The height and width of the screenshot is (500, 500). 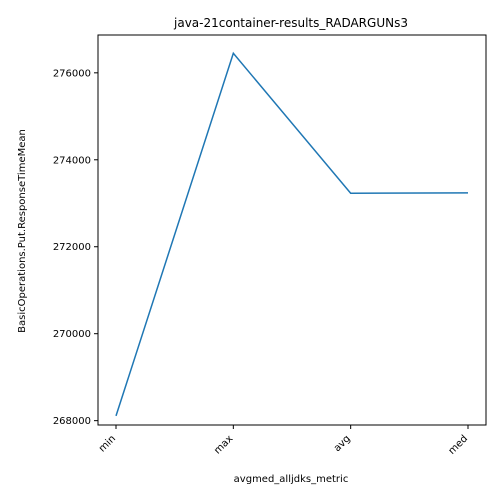 What do you see at coordinates (72, 247) in the screenshot?
I see `y-tick-label: 272000` at bounding box center [72, 247].